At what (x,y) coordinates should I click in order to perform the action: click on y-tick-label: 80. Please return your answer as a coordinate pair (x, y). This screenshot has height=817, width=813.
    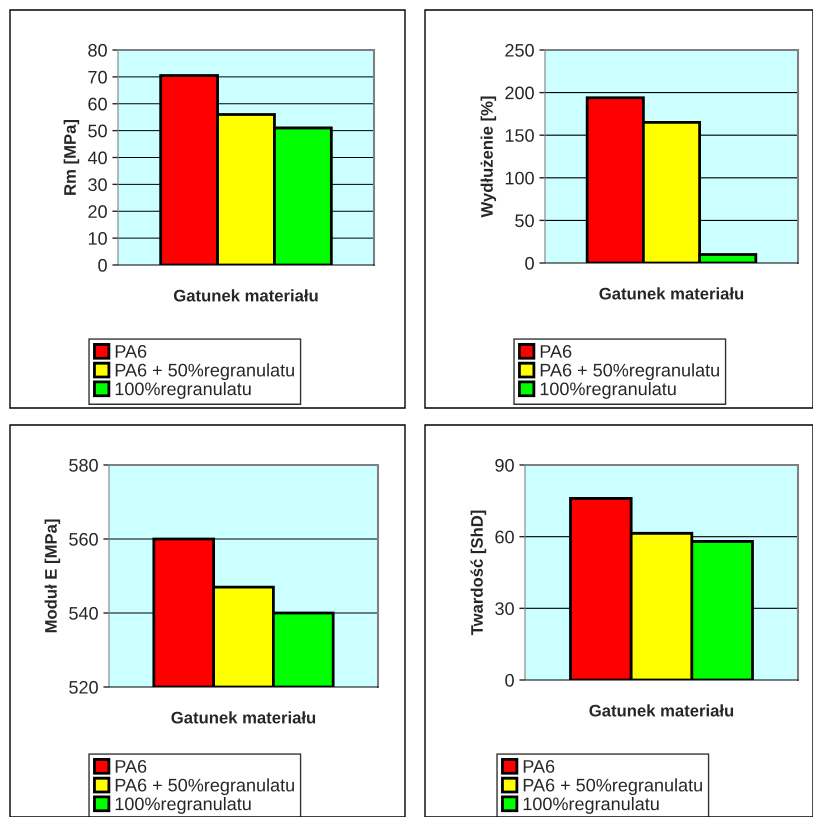
    Looking at the image, I should click on (97, 50).